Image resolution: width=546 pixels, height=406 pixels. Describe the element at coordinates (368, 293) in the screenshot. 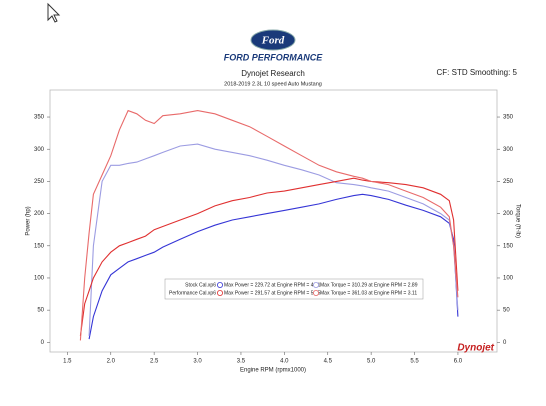

I see `legend-label: Max Torque = 361.03 at Engine RPM = 3.11` at that location.